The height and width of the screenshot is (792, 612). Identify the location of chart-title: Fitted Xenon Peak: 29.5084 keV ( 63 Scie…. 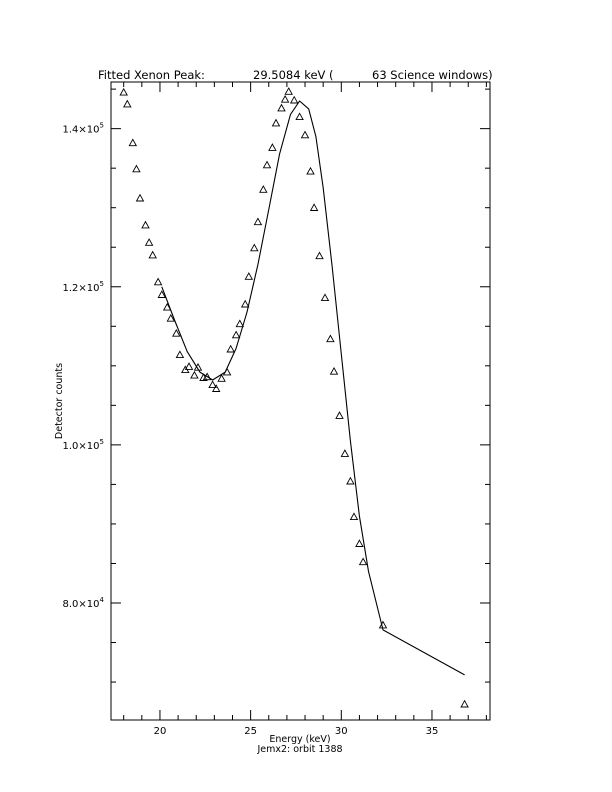
(295, 75).